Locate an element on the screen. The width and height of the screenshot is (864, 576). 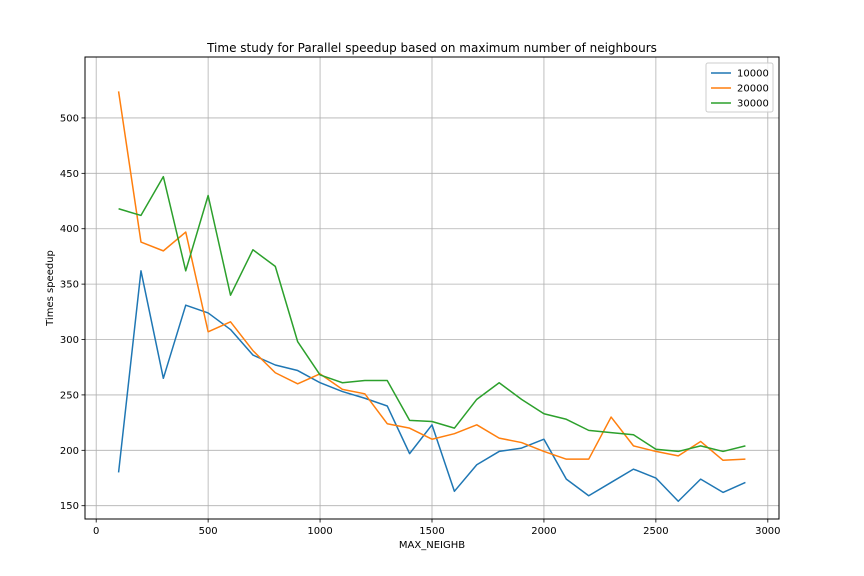
legend-label-30000: 30000 is located at coordinates (753, 104).